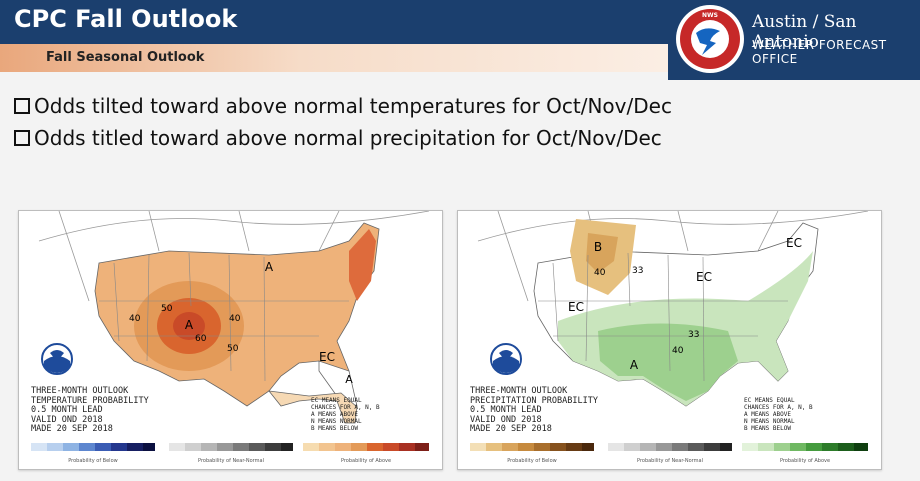 The image size is (920, 481). Describe the element at coordinates (534, 400) in the screenshot. I see `caption-line: PRECIPITATION PROBABILITY` at that location.